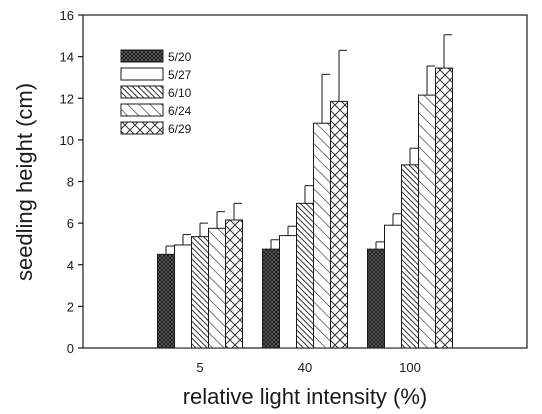  What do you see at coordinates (180, 93) in the screenshot?
I see `legend-label: 6/10` at bounding box center [180, 93].